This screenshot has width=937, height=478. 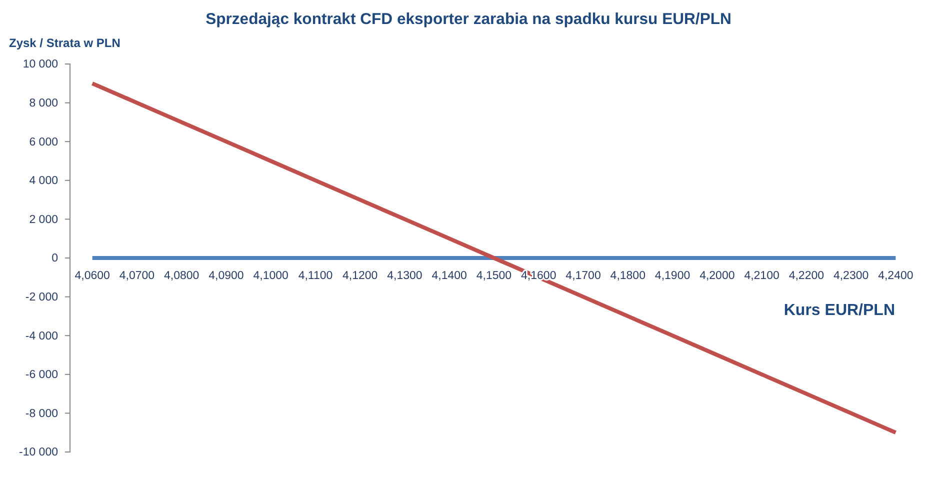 I want to click on x-tick-label: 4,0700, so click(x=137, y=276).